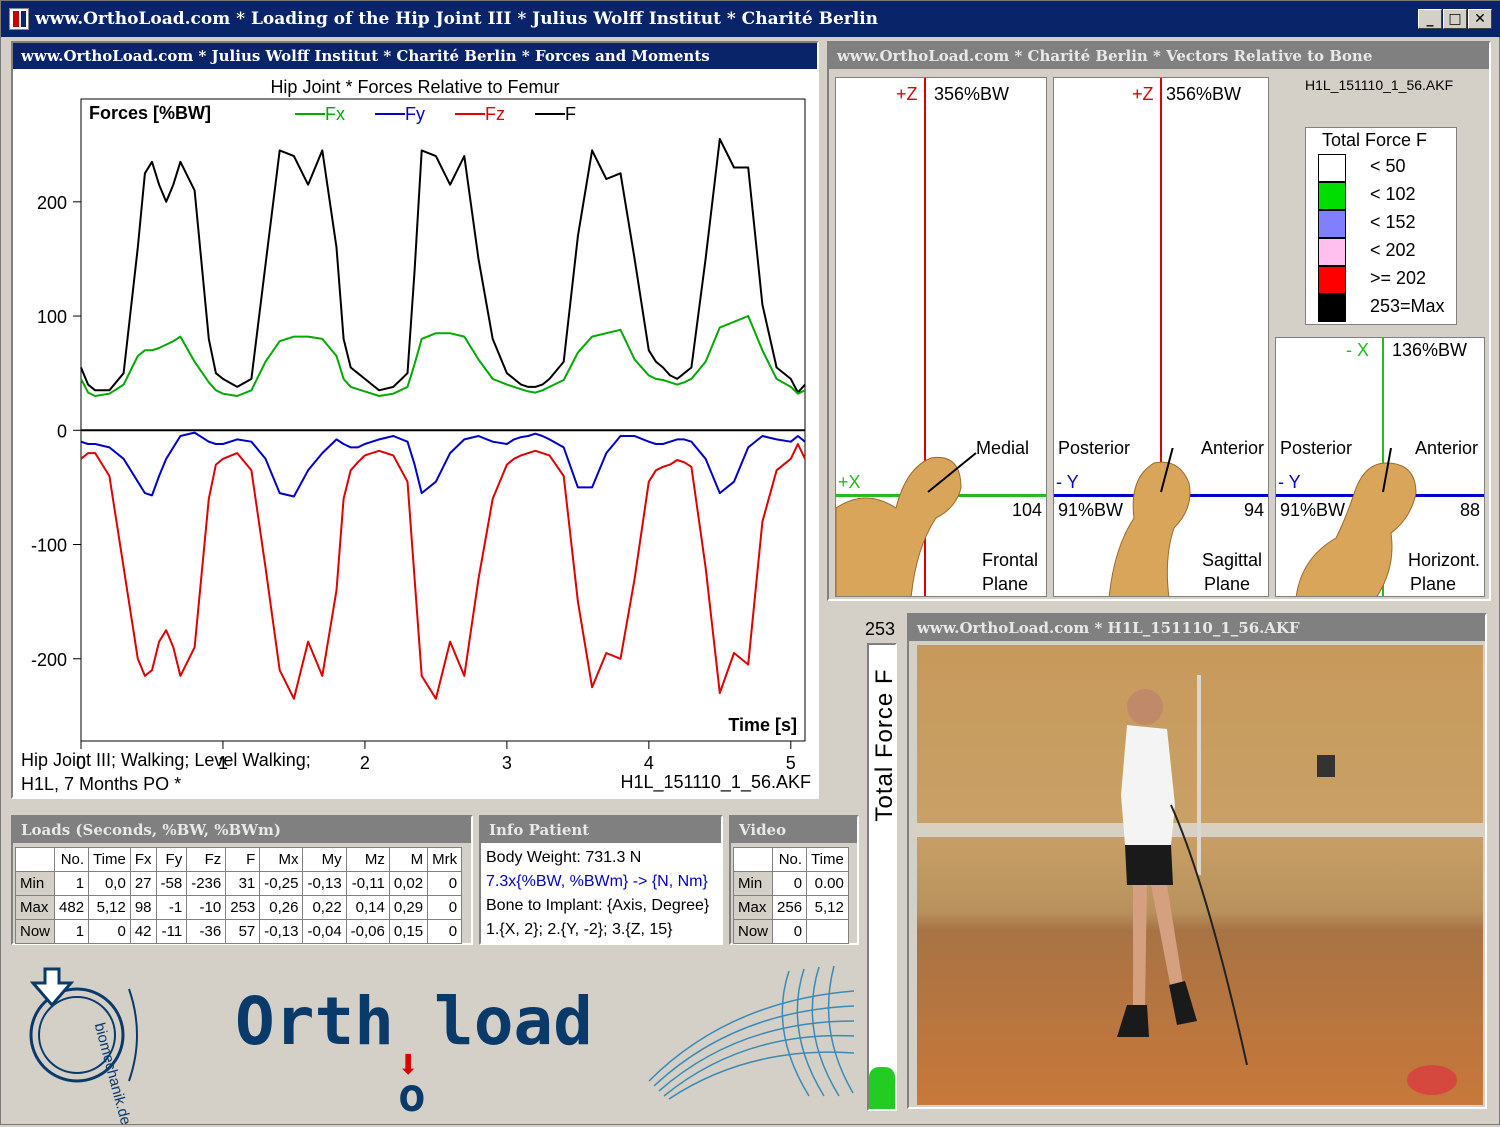 This screenshot has width=1500, height=1127. I want to click on video-table-header: Video, so click(794, 830).